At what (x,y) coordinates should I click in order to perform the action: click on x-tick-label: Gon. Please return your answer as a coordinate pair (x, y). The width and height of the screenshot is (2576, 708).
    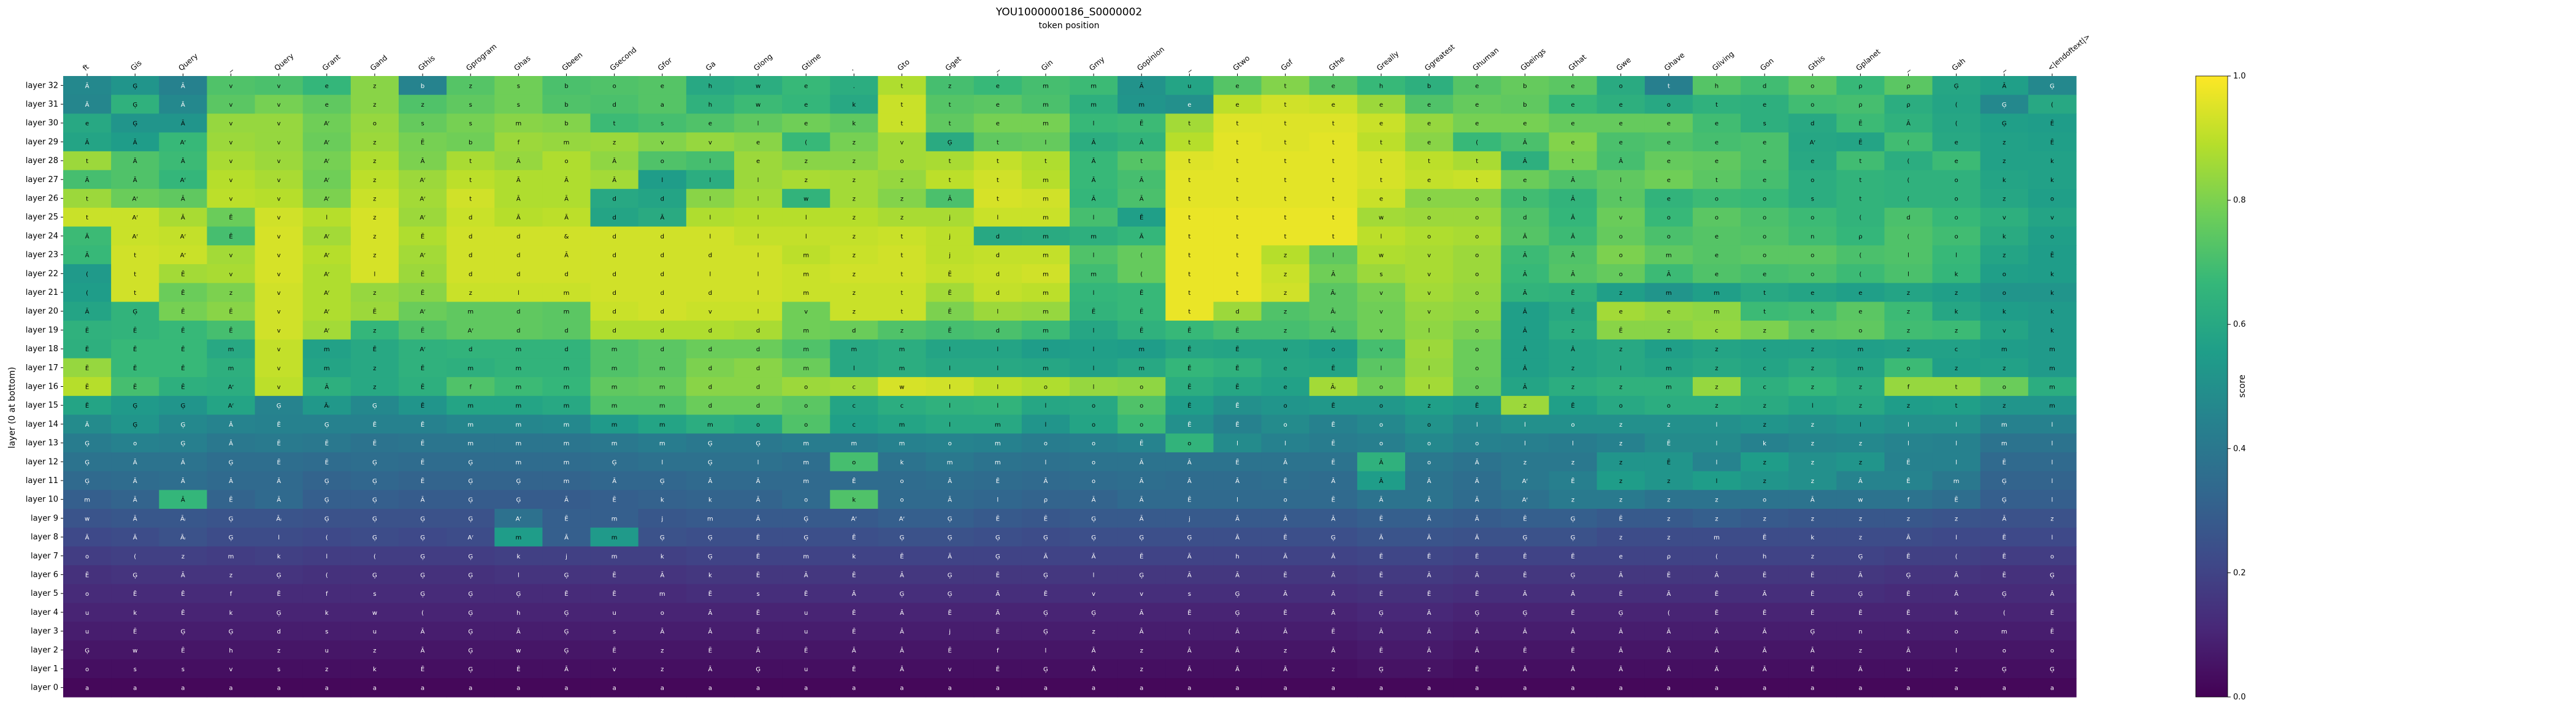
    Looking at the image, I should click on (1767, 64).